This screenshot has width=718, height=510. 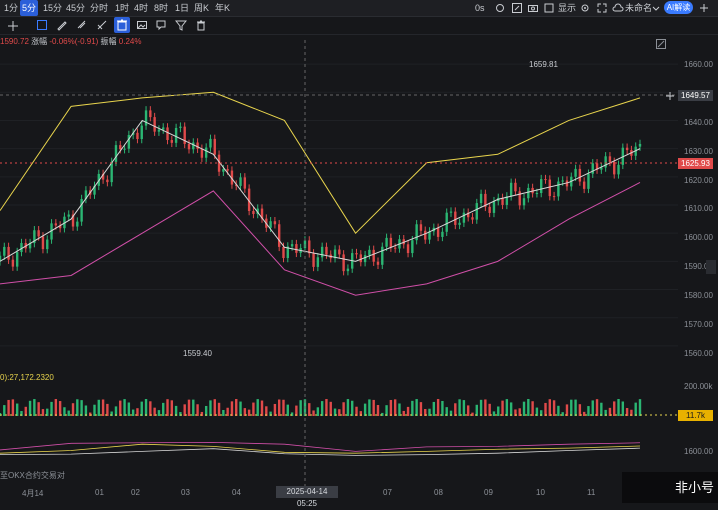 What do you see at coordinates (185, 492) in the screenshot?
I see `date-tick: 03` at bounding box center [185, 492].